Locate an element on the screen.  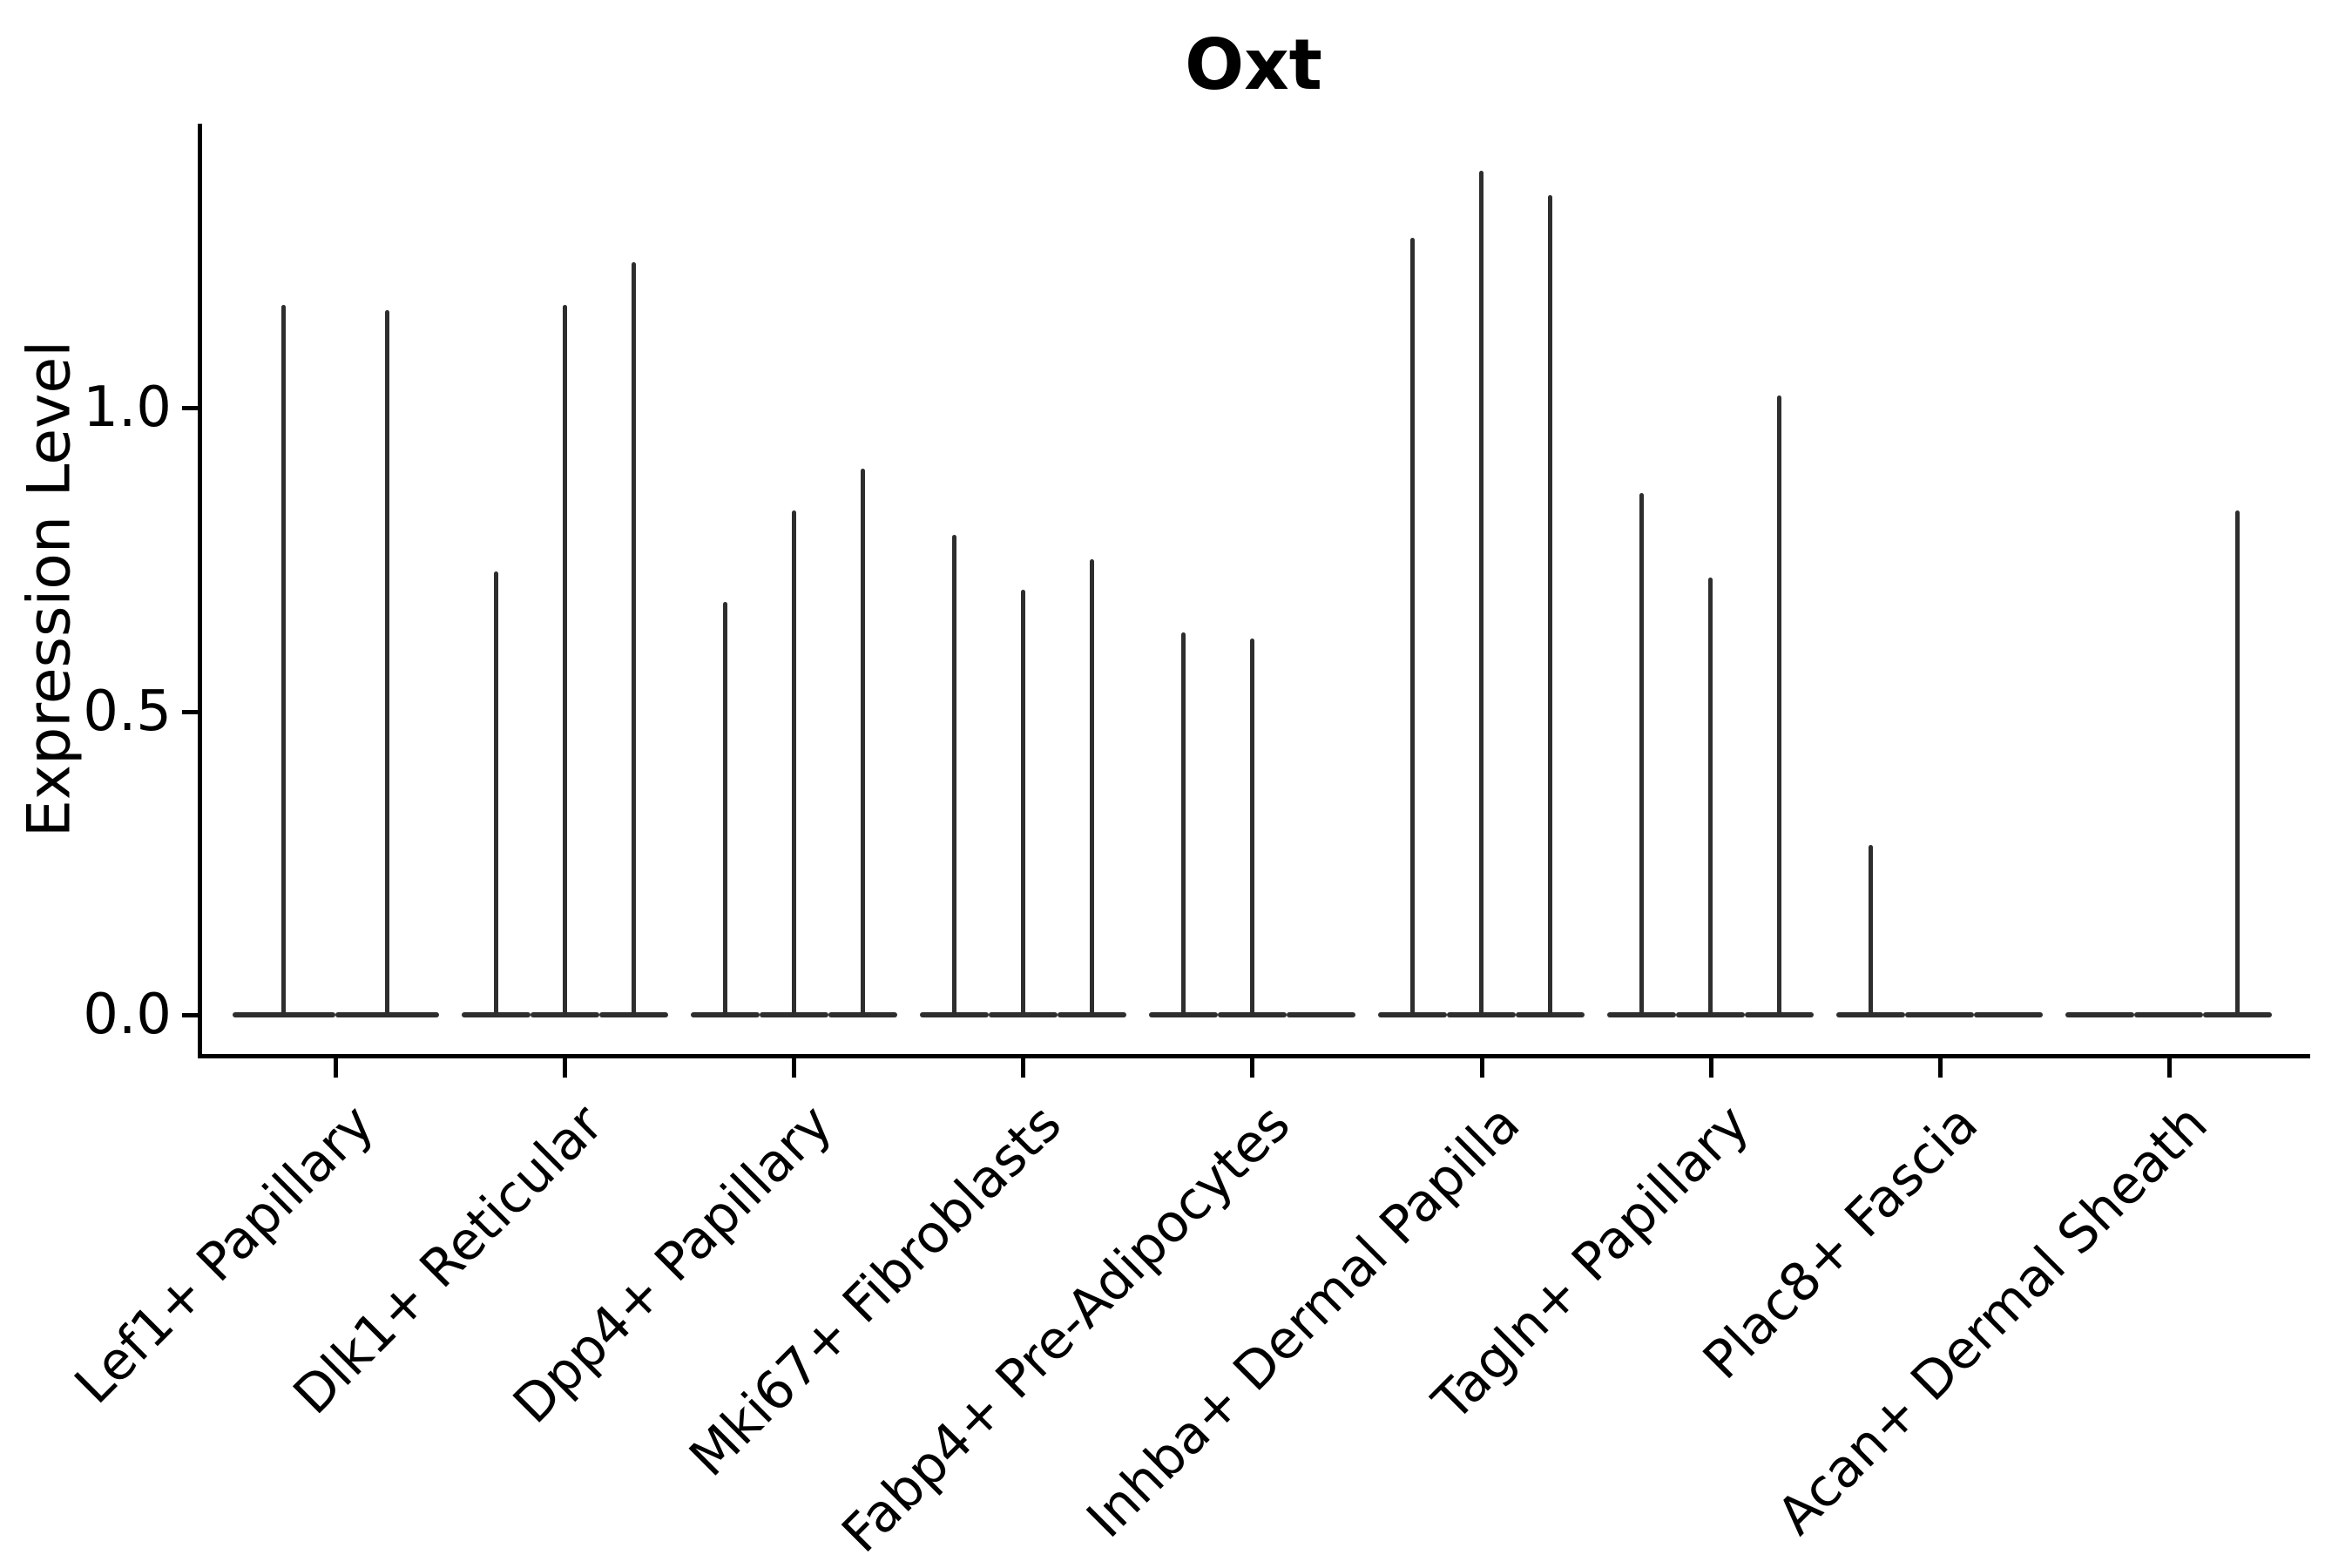
x-tick-label: Inhba+ Dermal Papilla is located at coordinates (1303, 1321).